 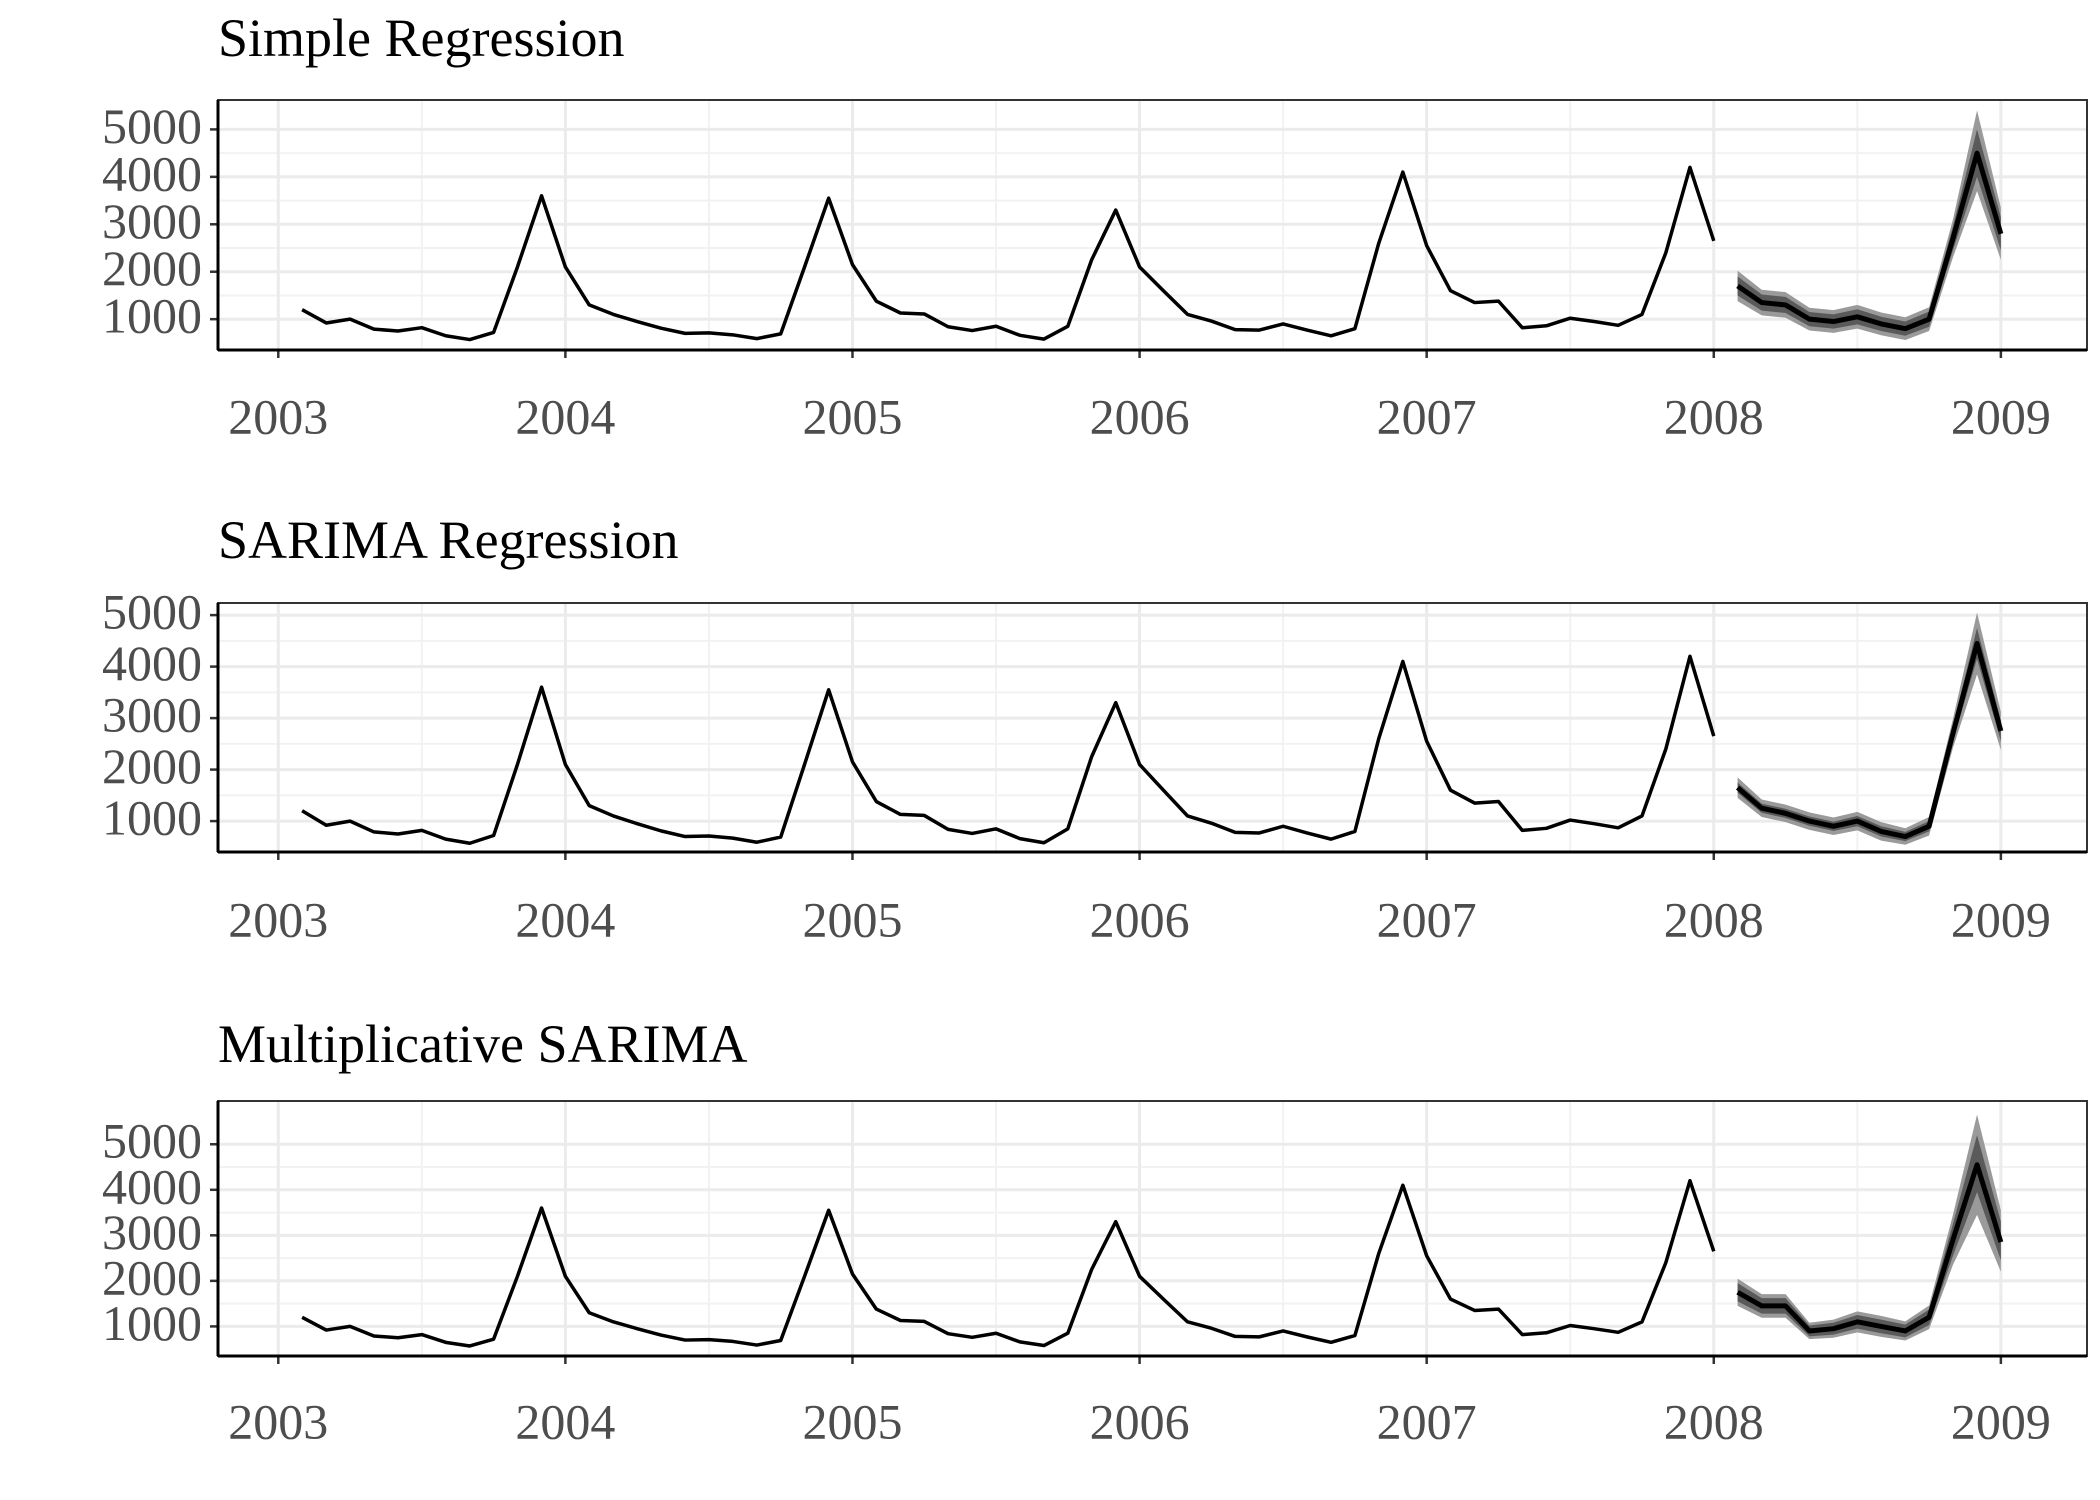 I want to click on panel-title: Simple Regression, so click(x=421, y=38).